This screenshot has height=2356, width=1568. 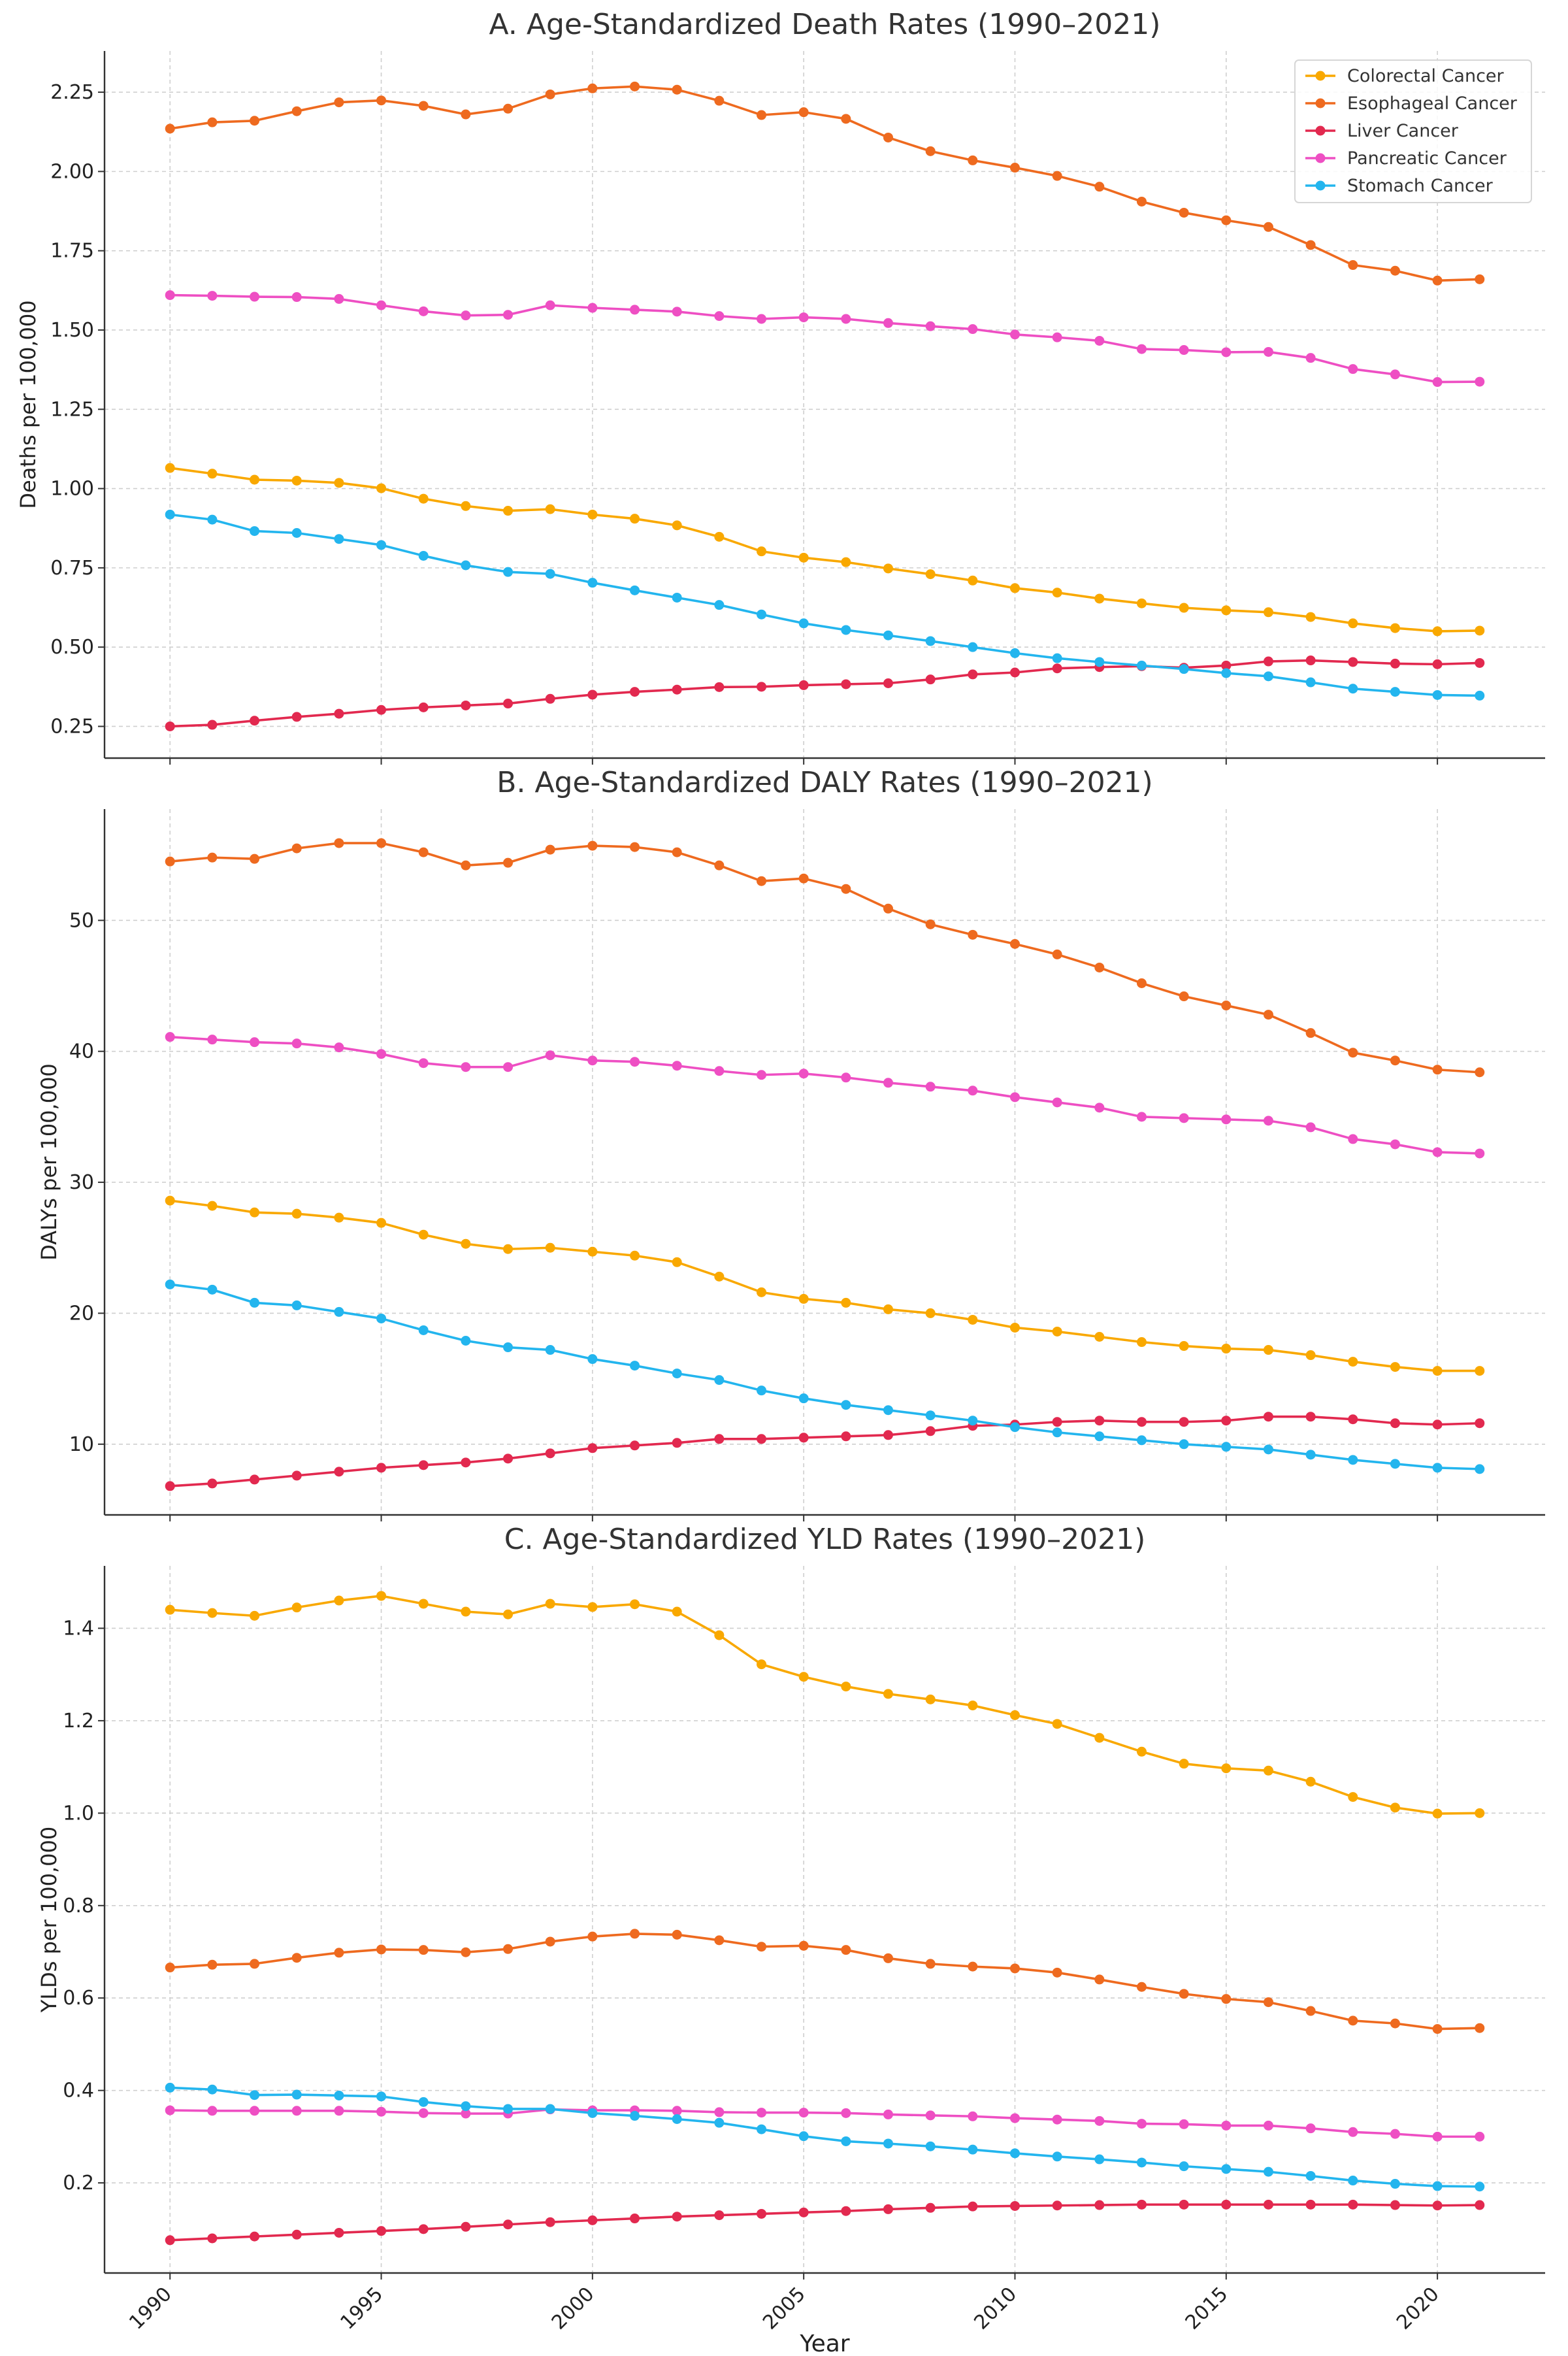 I want to click on x-axis-label: Year, so click(x=824, y=2342).